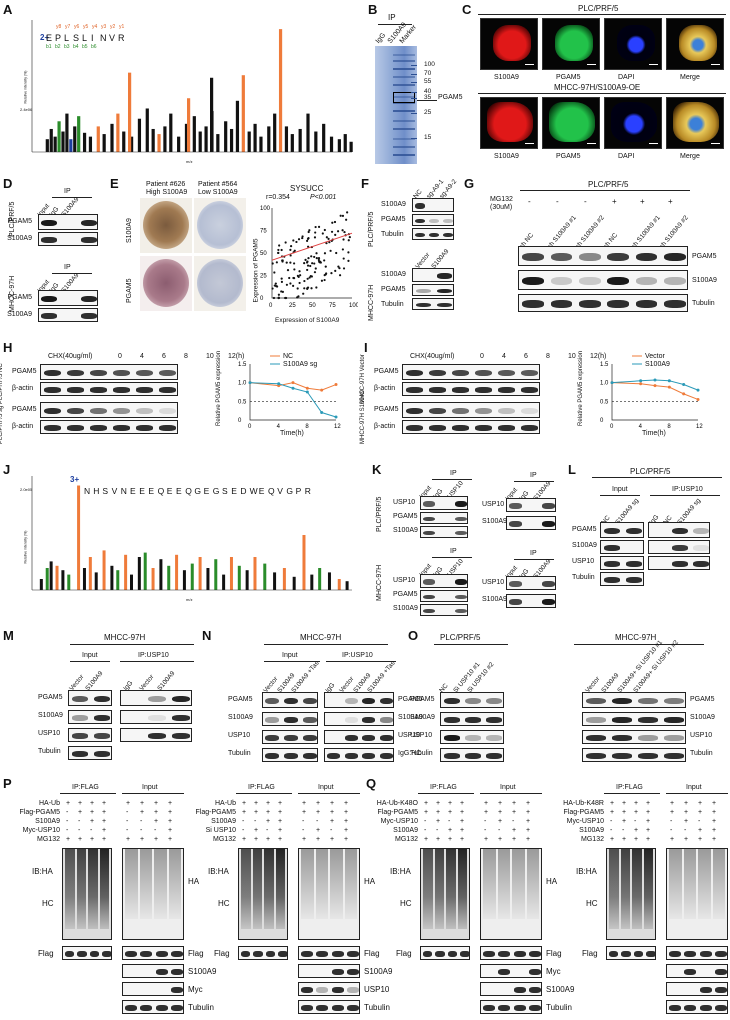 This screenshot has width=730, height=1020. I want to click on p-row: Tubulin, so click(201, 1007).